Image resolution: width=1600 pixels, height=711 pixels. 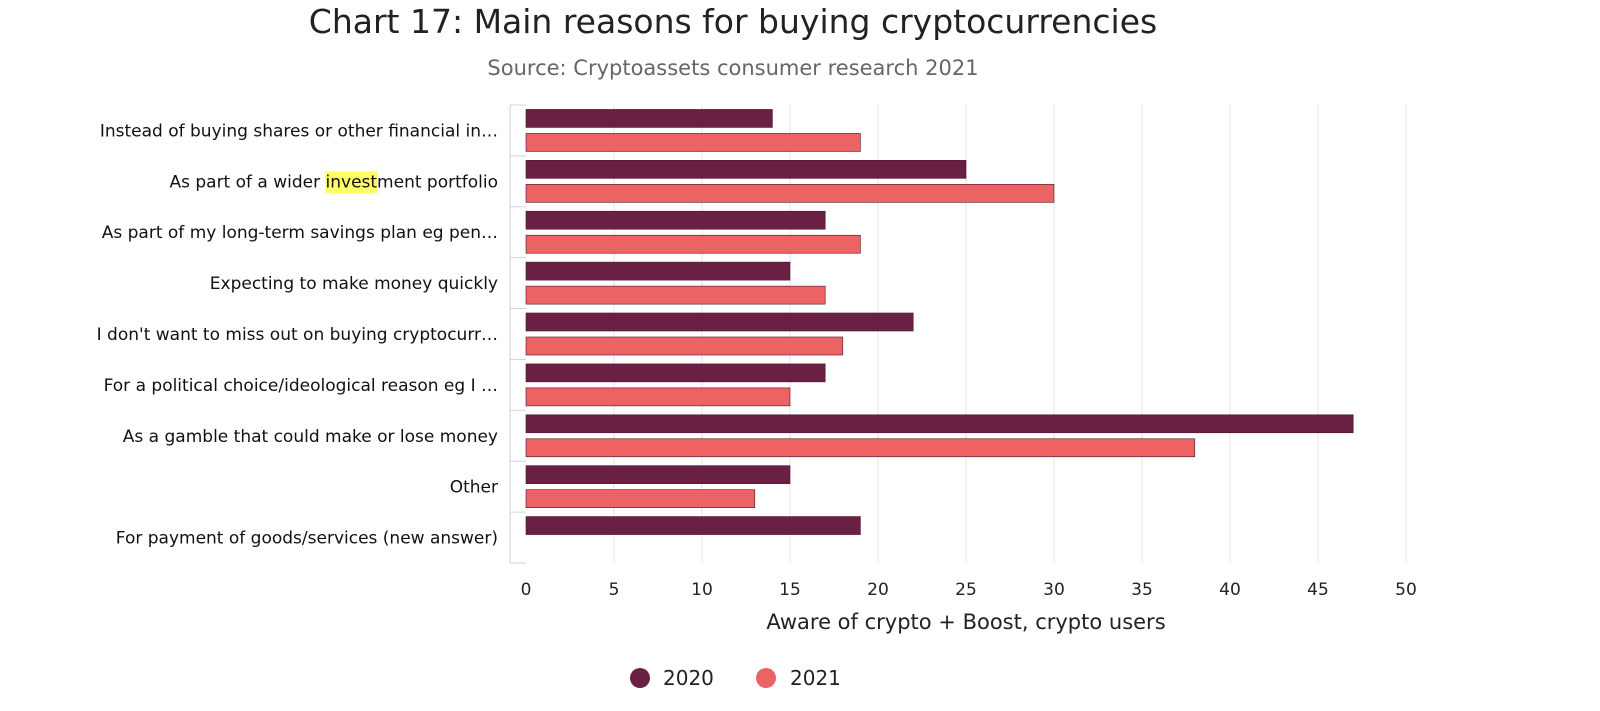 I want to click on x-tick-label: 0, so click(x=526, y=590).